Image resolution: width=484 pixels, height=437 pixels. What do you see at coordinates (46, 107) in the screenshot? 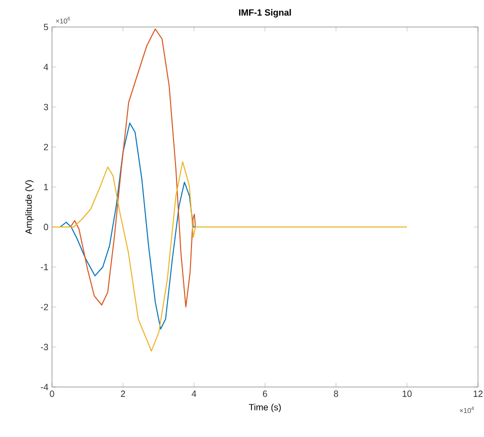
I see `y-tick-label: 3` at bounding box center [46, 107].